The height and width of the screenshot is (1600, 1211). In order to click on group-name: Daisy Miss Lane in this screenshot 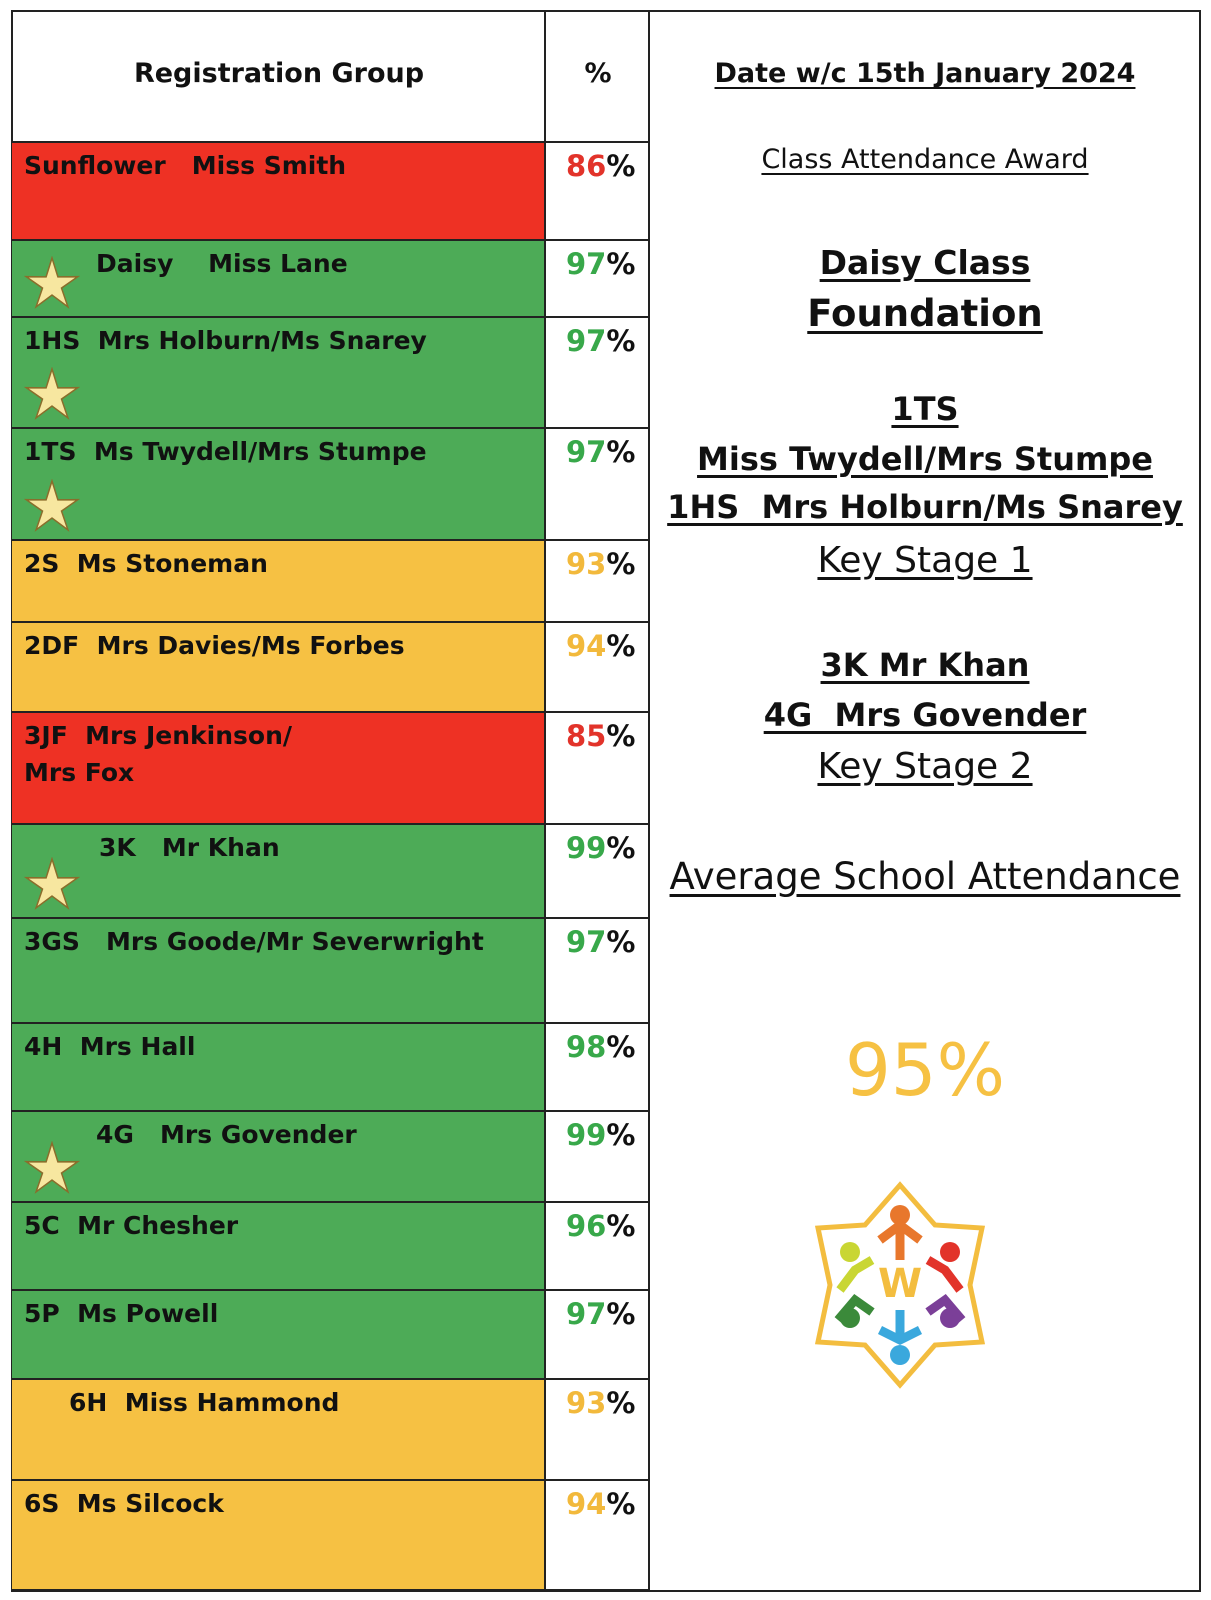, I will do `click(222, 263)`.